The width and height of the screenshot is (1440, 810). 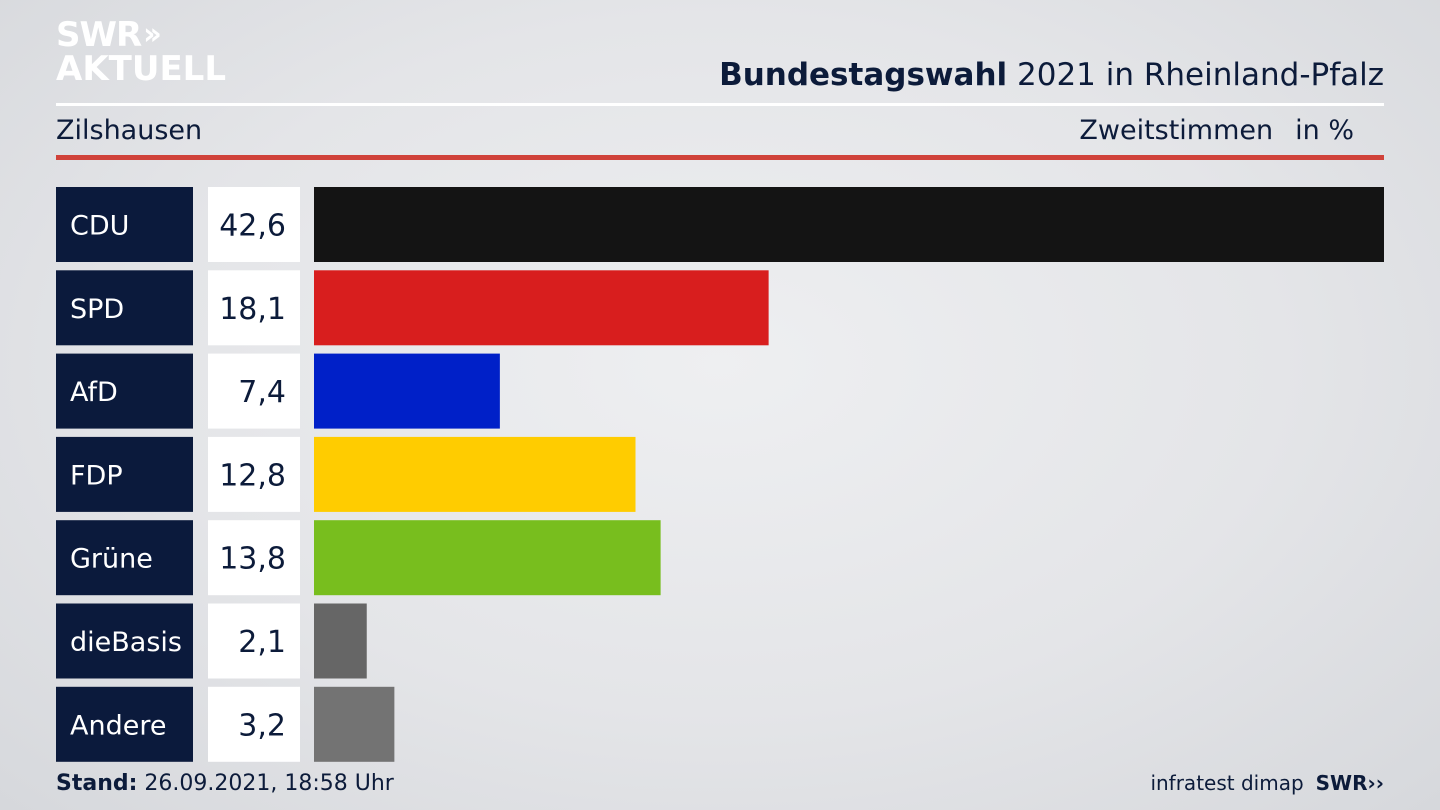 I want to click on value-label: 3,2, so click(x=262, y=725).